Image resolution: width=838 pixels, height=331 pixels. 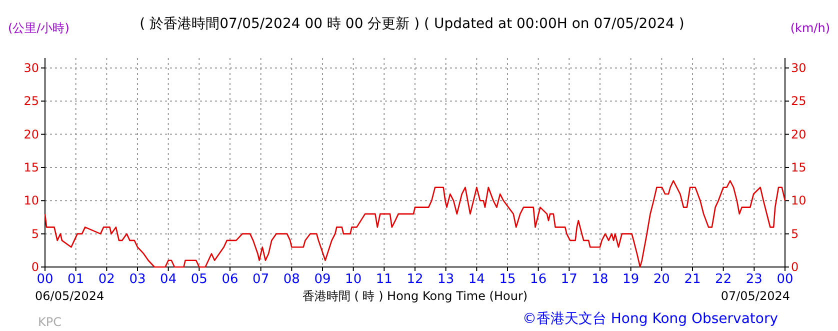 I want to click on y-axis-title: (公里/小時), so click(x=39, y=28).